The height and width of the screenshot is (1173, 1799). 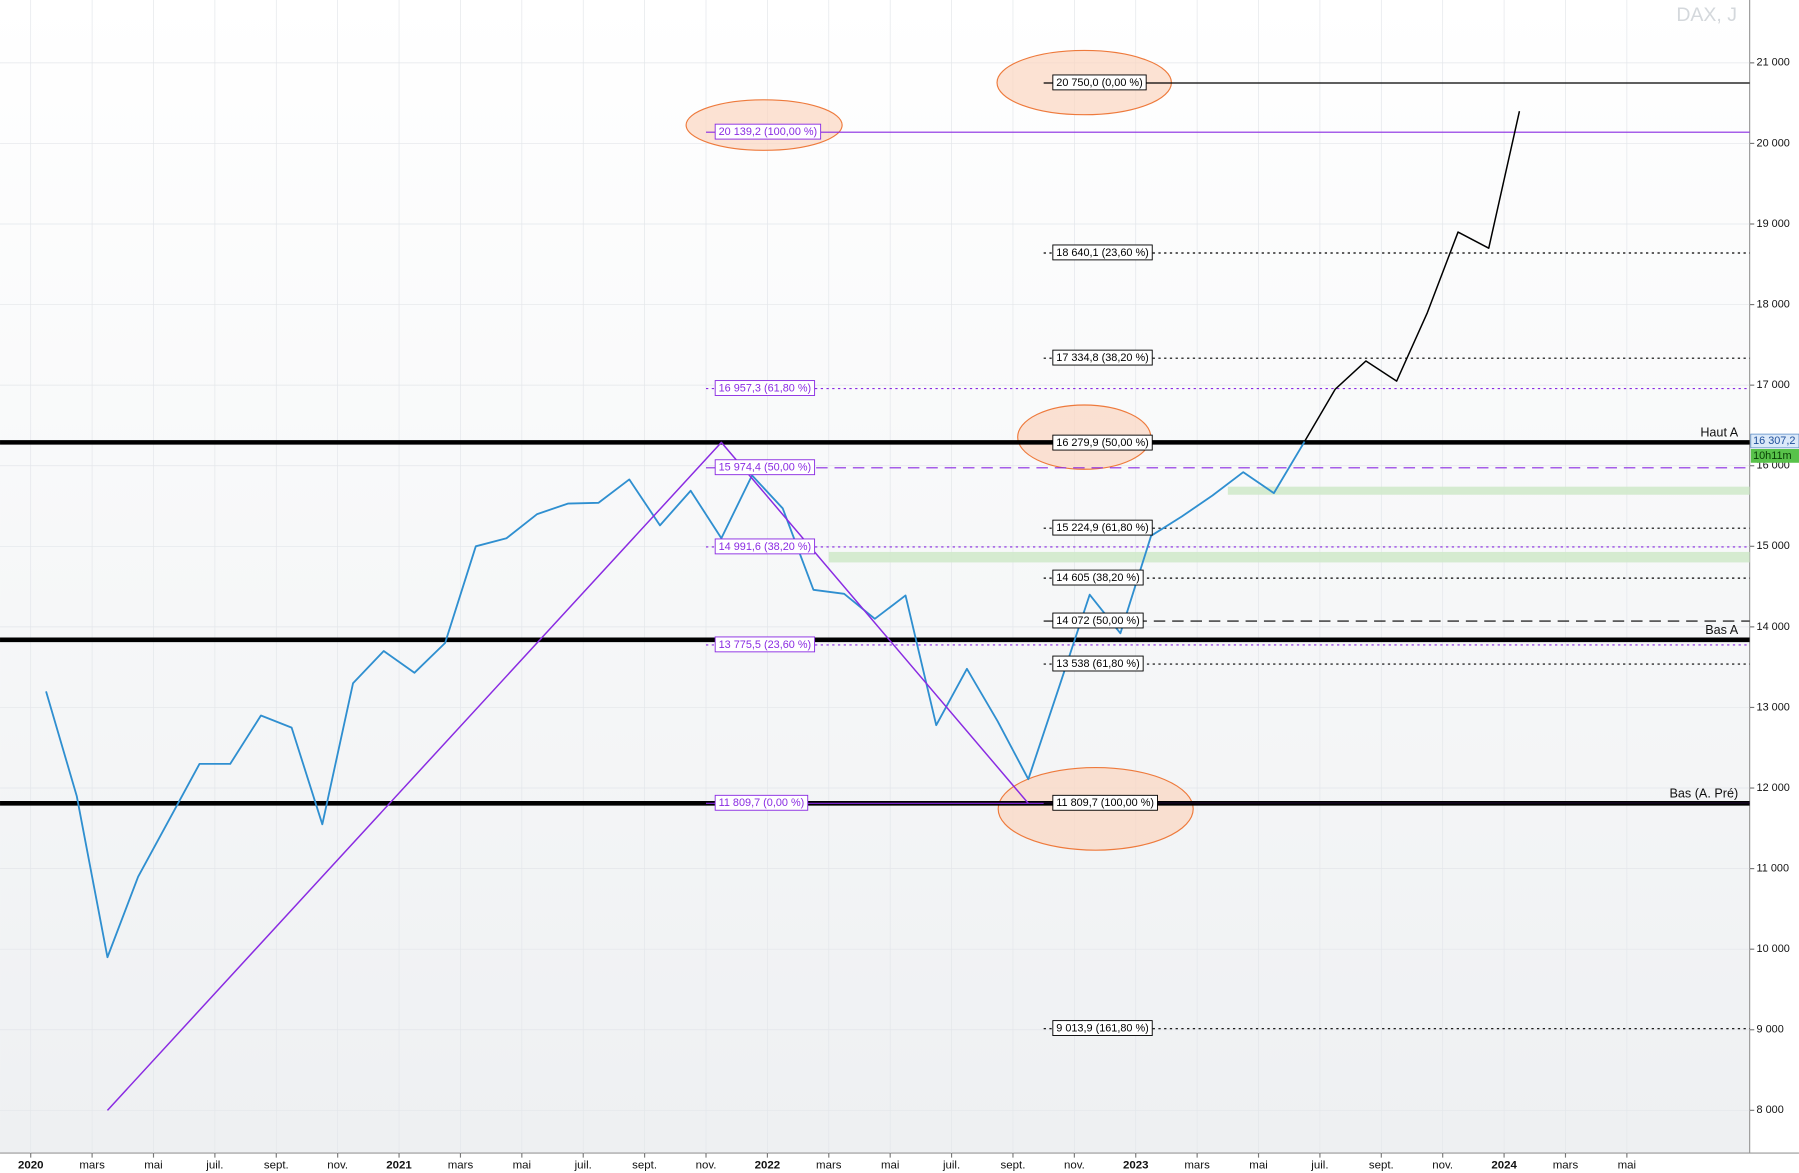 I want to click on fib-label: 13 775,5 (23,60 %), so click(x=765, y=645).